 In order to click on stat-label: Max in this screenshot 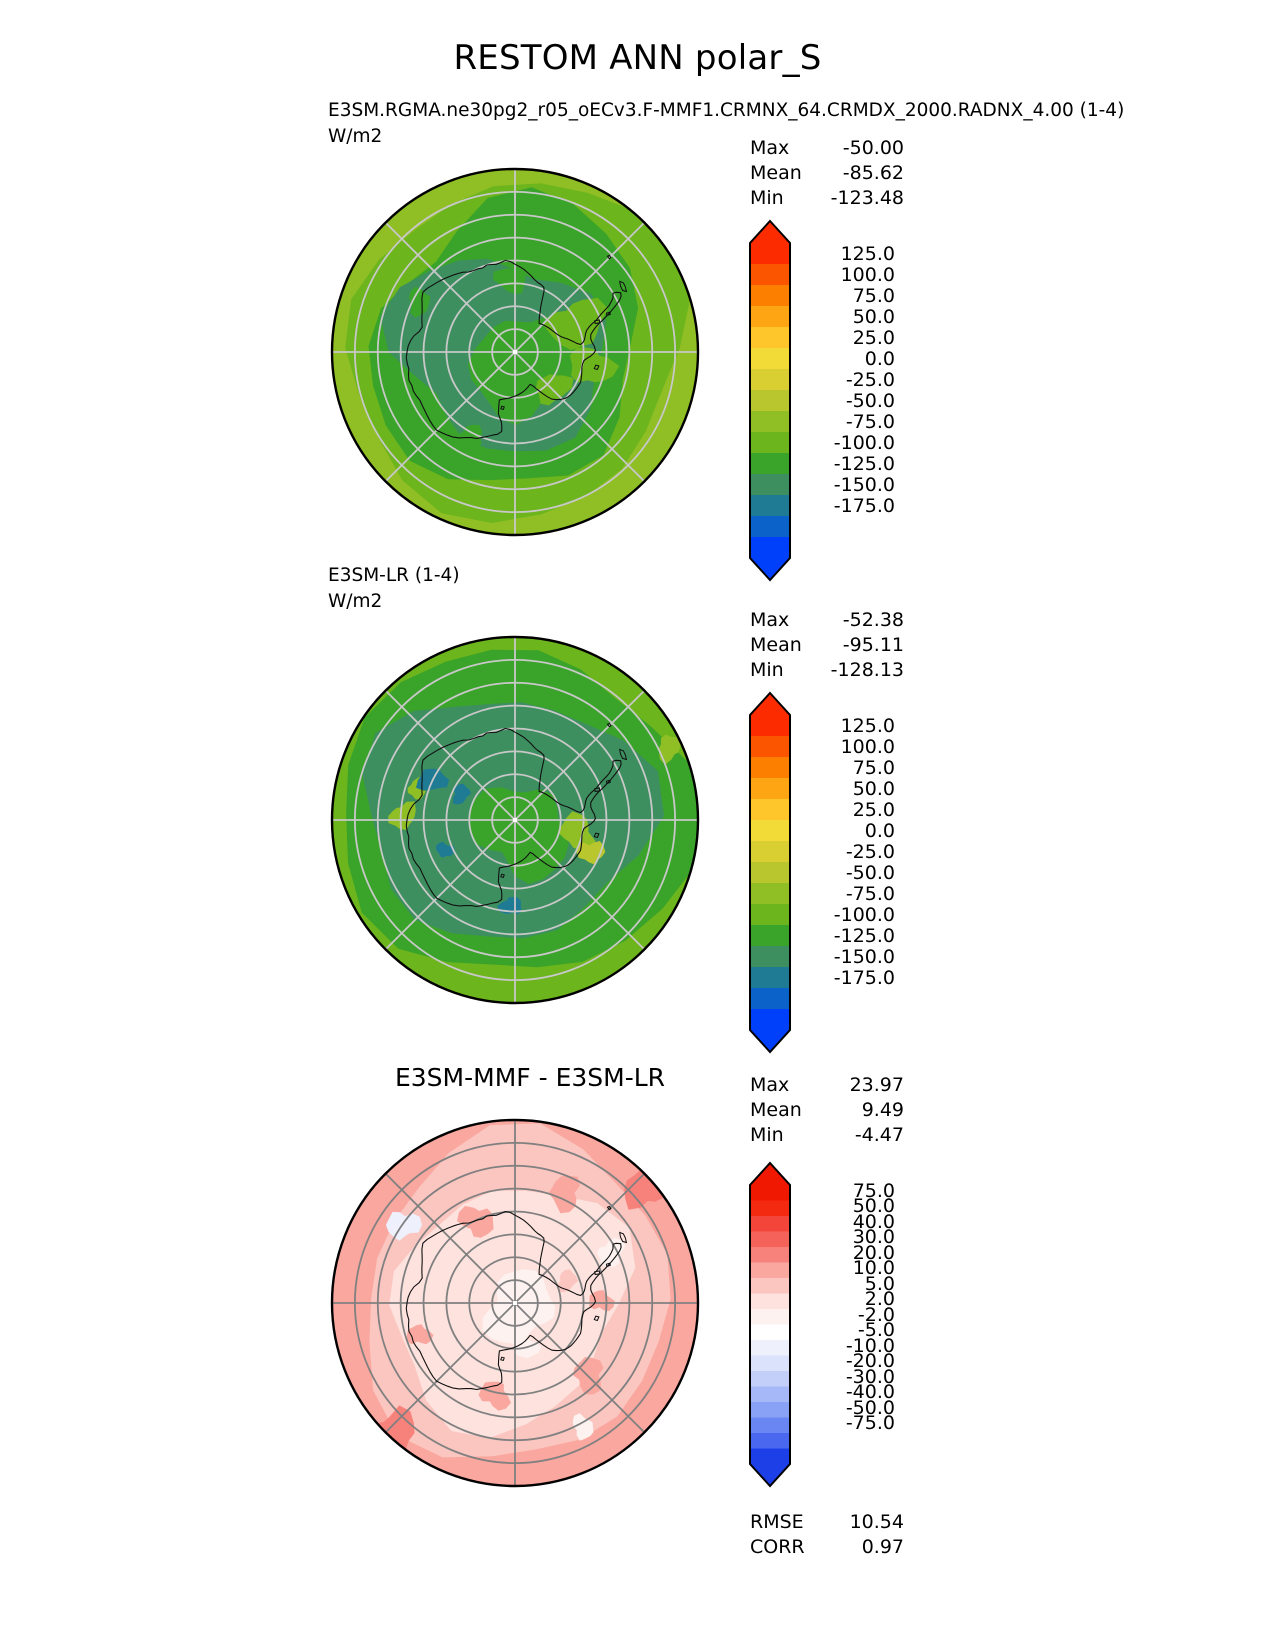, I will do `click(770, 148)`.